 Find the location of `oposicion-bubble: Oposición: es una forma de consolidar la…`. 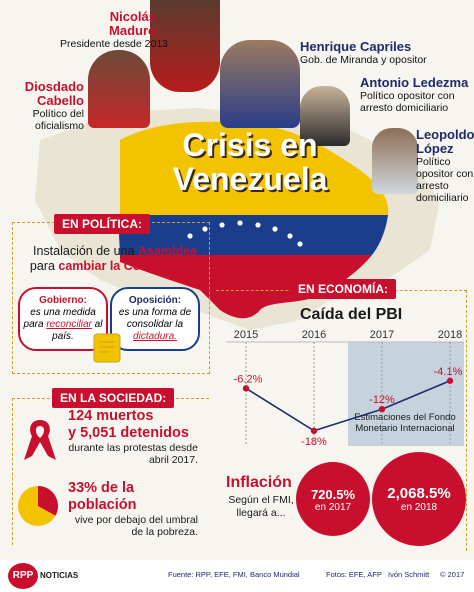

oposicion-bubble: Oposición: es una forma de consolidar la… is located at coordinates (155, 319).